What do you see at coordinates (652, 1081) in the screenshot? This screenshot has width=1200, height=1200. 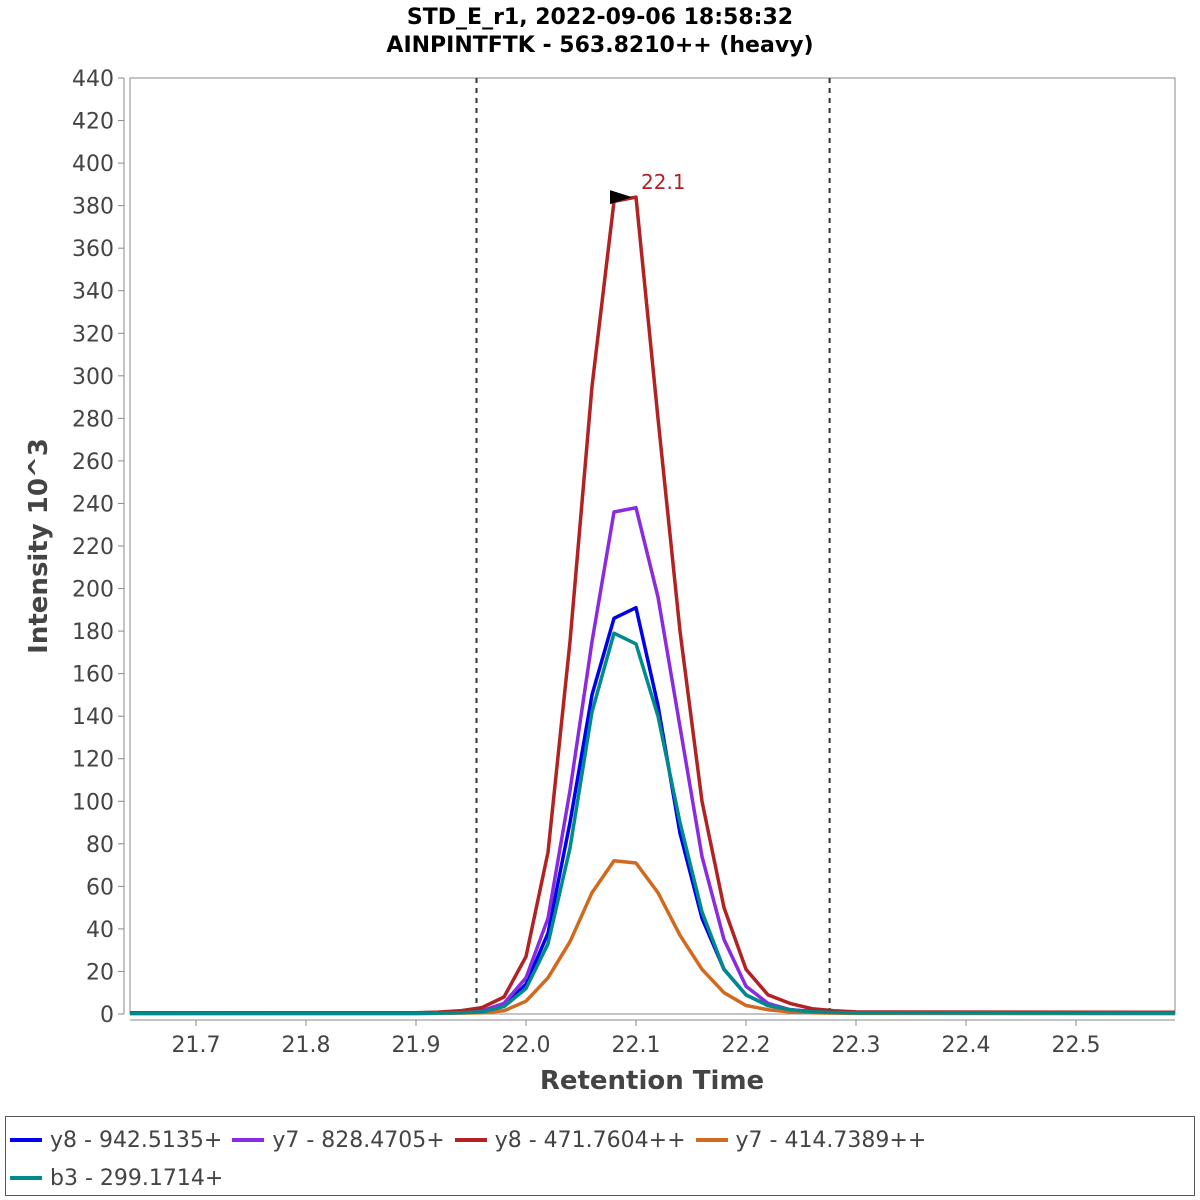 I see `x-axis-label: Retention Time` at bounding box center [652, 1081].